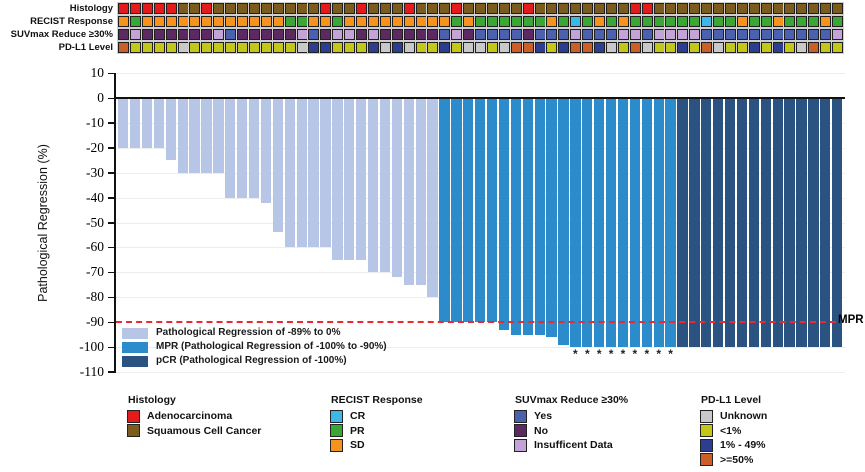  I want to click on asterisk: *, so click(670, 354).